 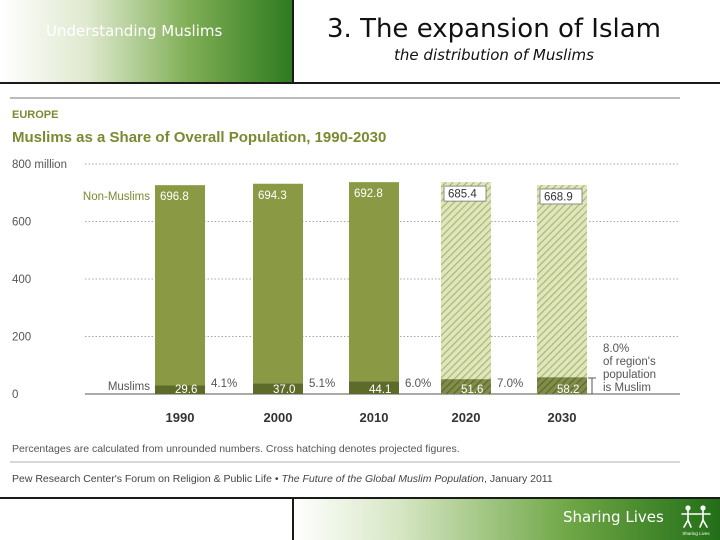 What do you see at coordinates (322, 384) in the screenshot?
I see `share-label: 5.1%` at bounding box center [322, 384].